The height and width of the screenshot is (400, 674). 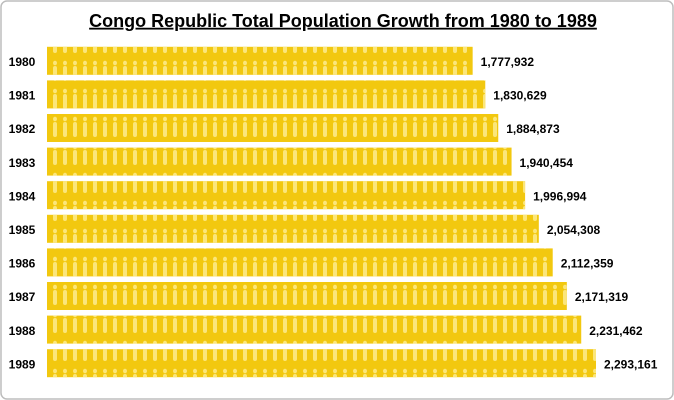 What do you see at coordinates (22, 230) in the screenshot?
I see `y-tick-label: 1985` at bounding box center [22, 230].